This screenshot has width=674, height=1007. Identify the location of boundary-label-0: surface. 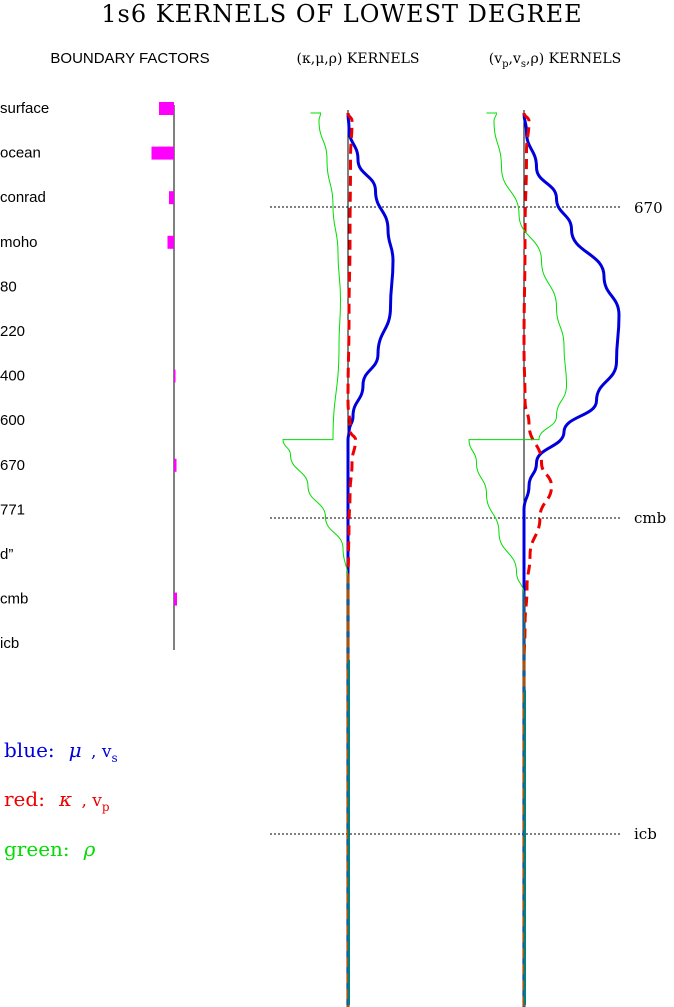
(24, 108).